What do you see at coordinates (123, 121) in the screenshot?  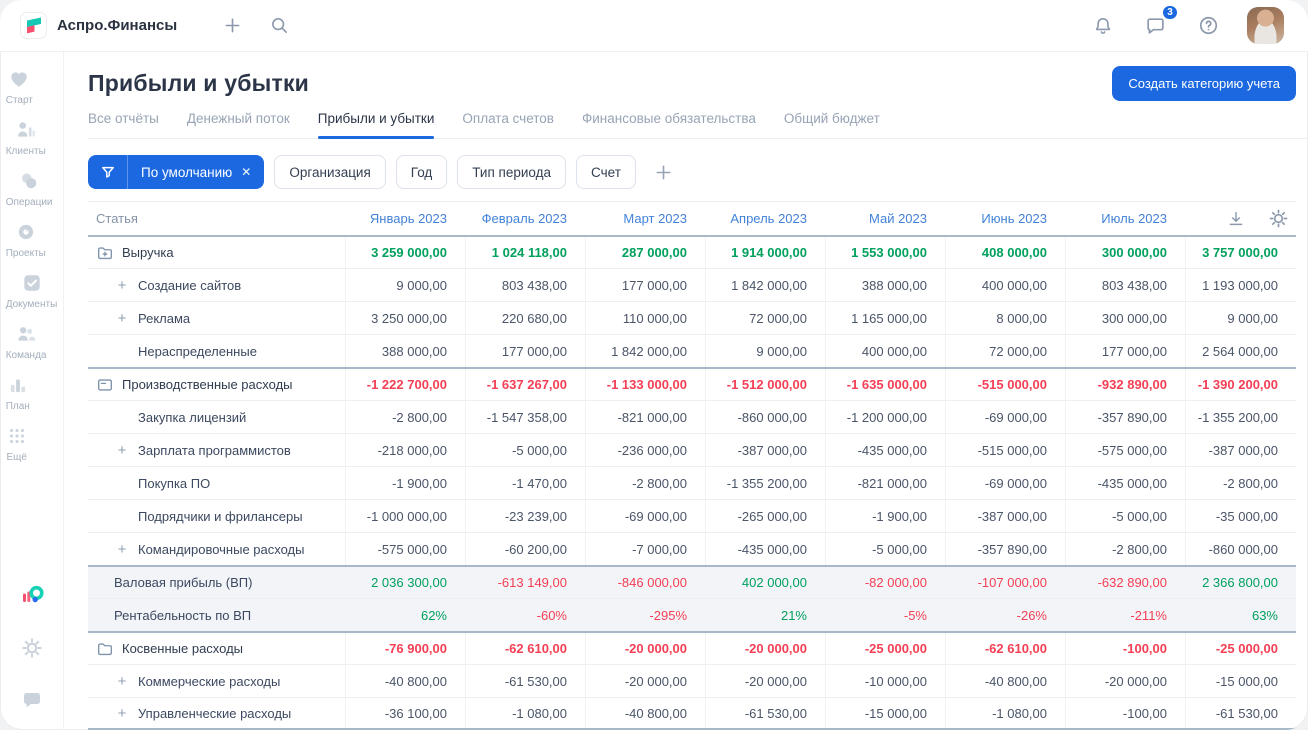 I see `tab-report: Все отчёты` at bounding box center [123, 121].